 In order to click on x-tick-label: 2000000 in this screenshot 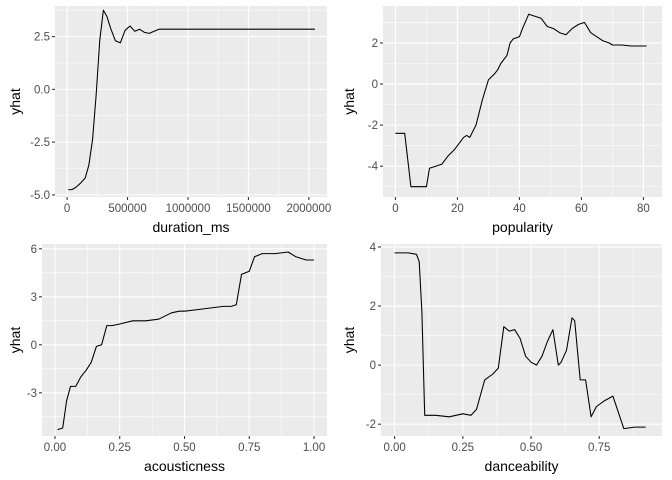, I will do `click(308, 209)`.